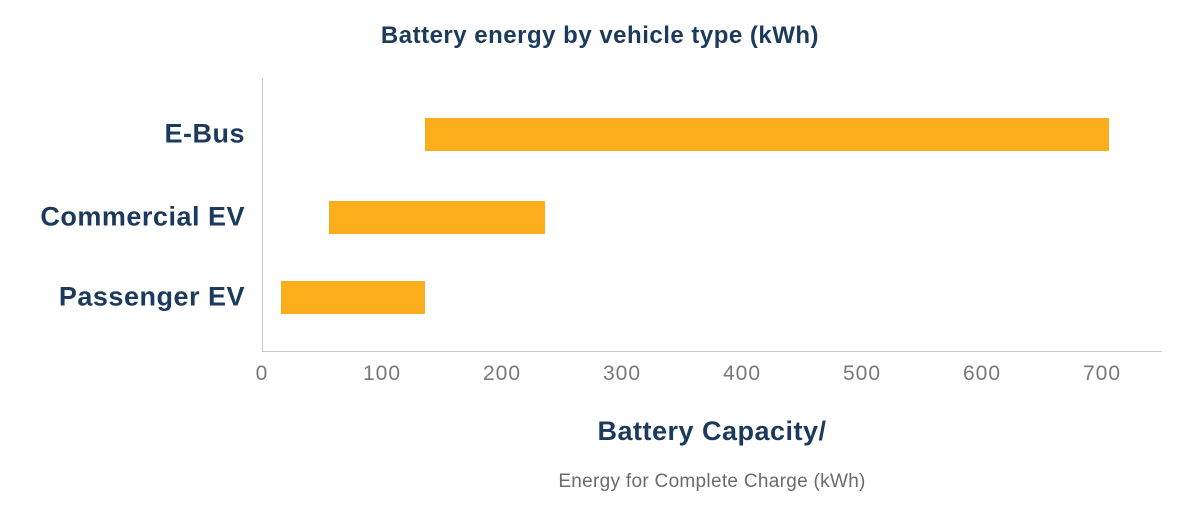 This screenshot has height=525, width=1200. I want to click on bar-commercial-ev, so click(437, 217).